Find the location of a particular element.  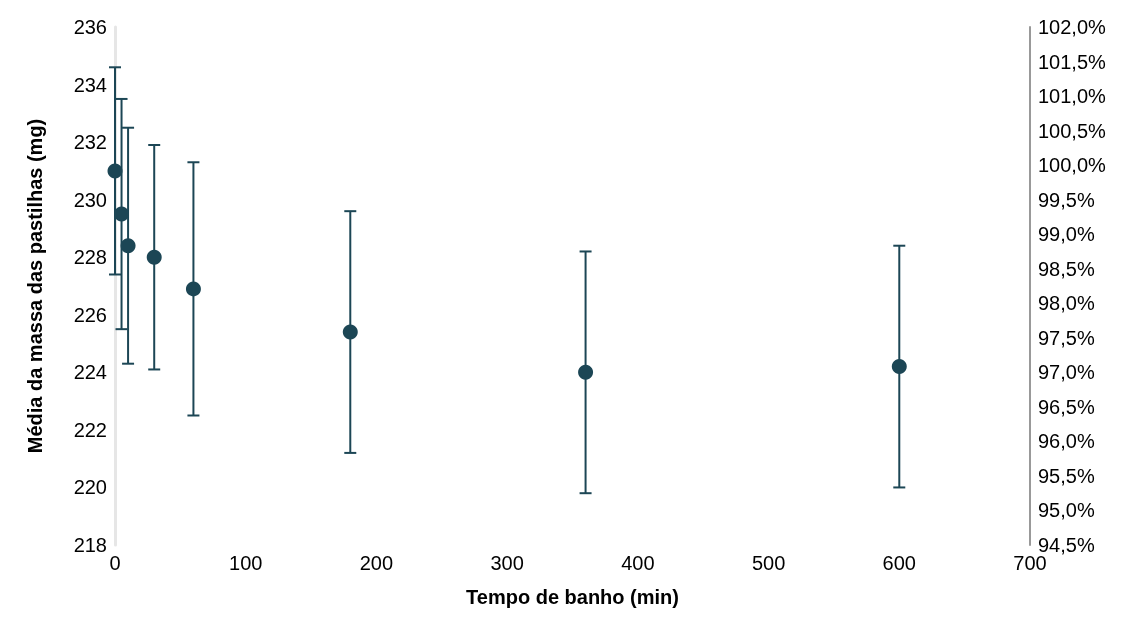

y2-tick-label: 100,5% is located at coordinates (1072, 130).